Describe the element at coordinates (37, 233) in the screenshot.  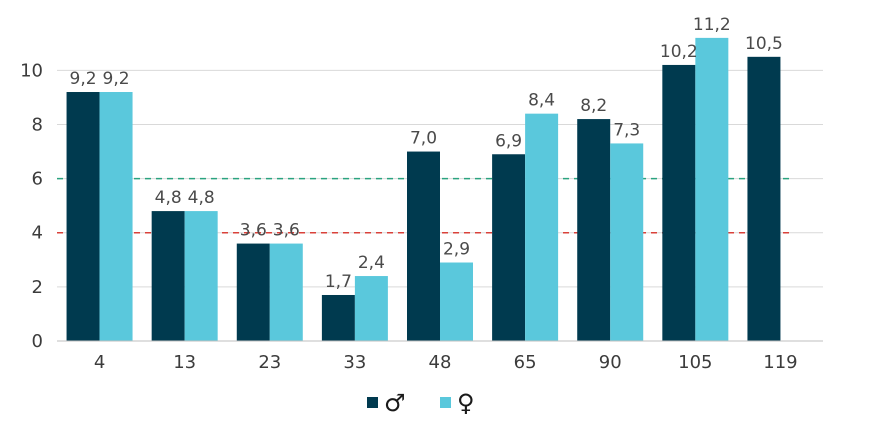
I see `y-tick-label: 4` at that location.